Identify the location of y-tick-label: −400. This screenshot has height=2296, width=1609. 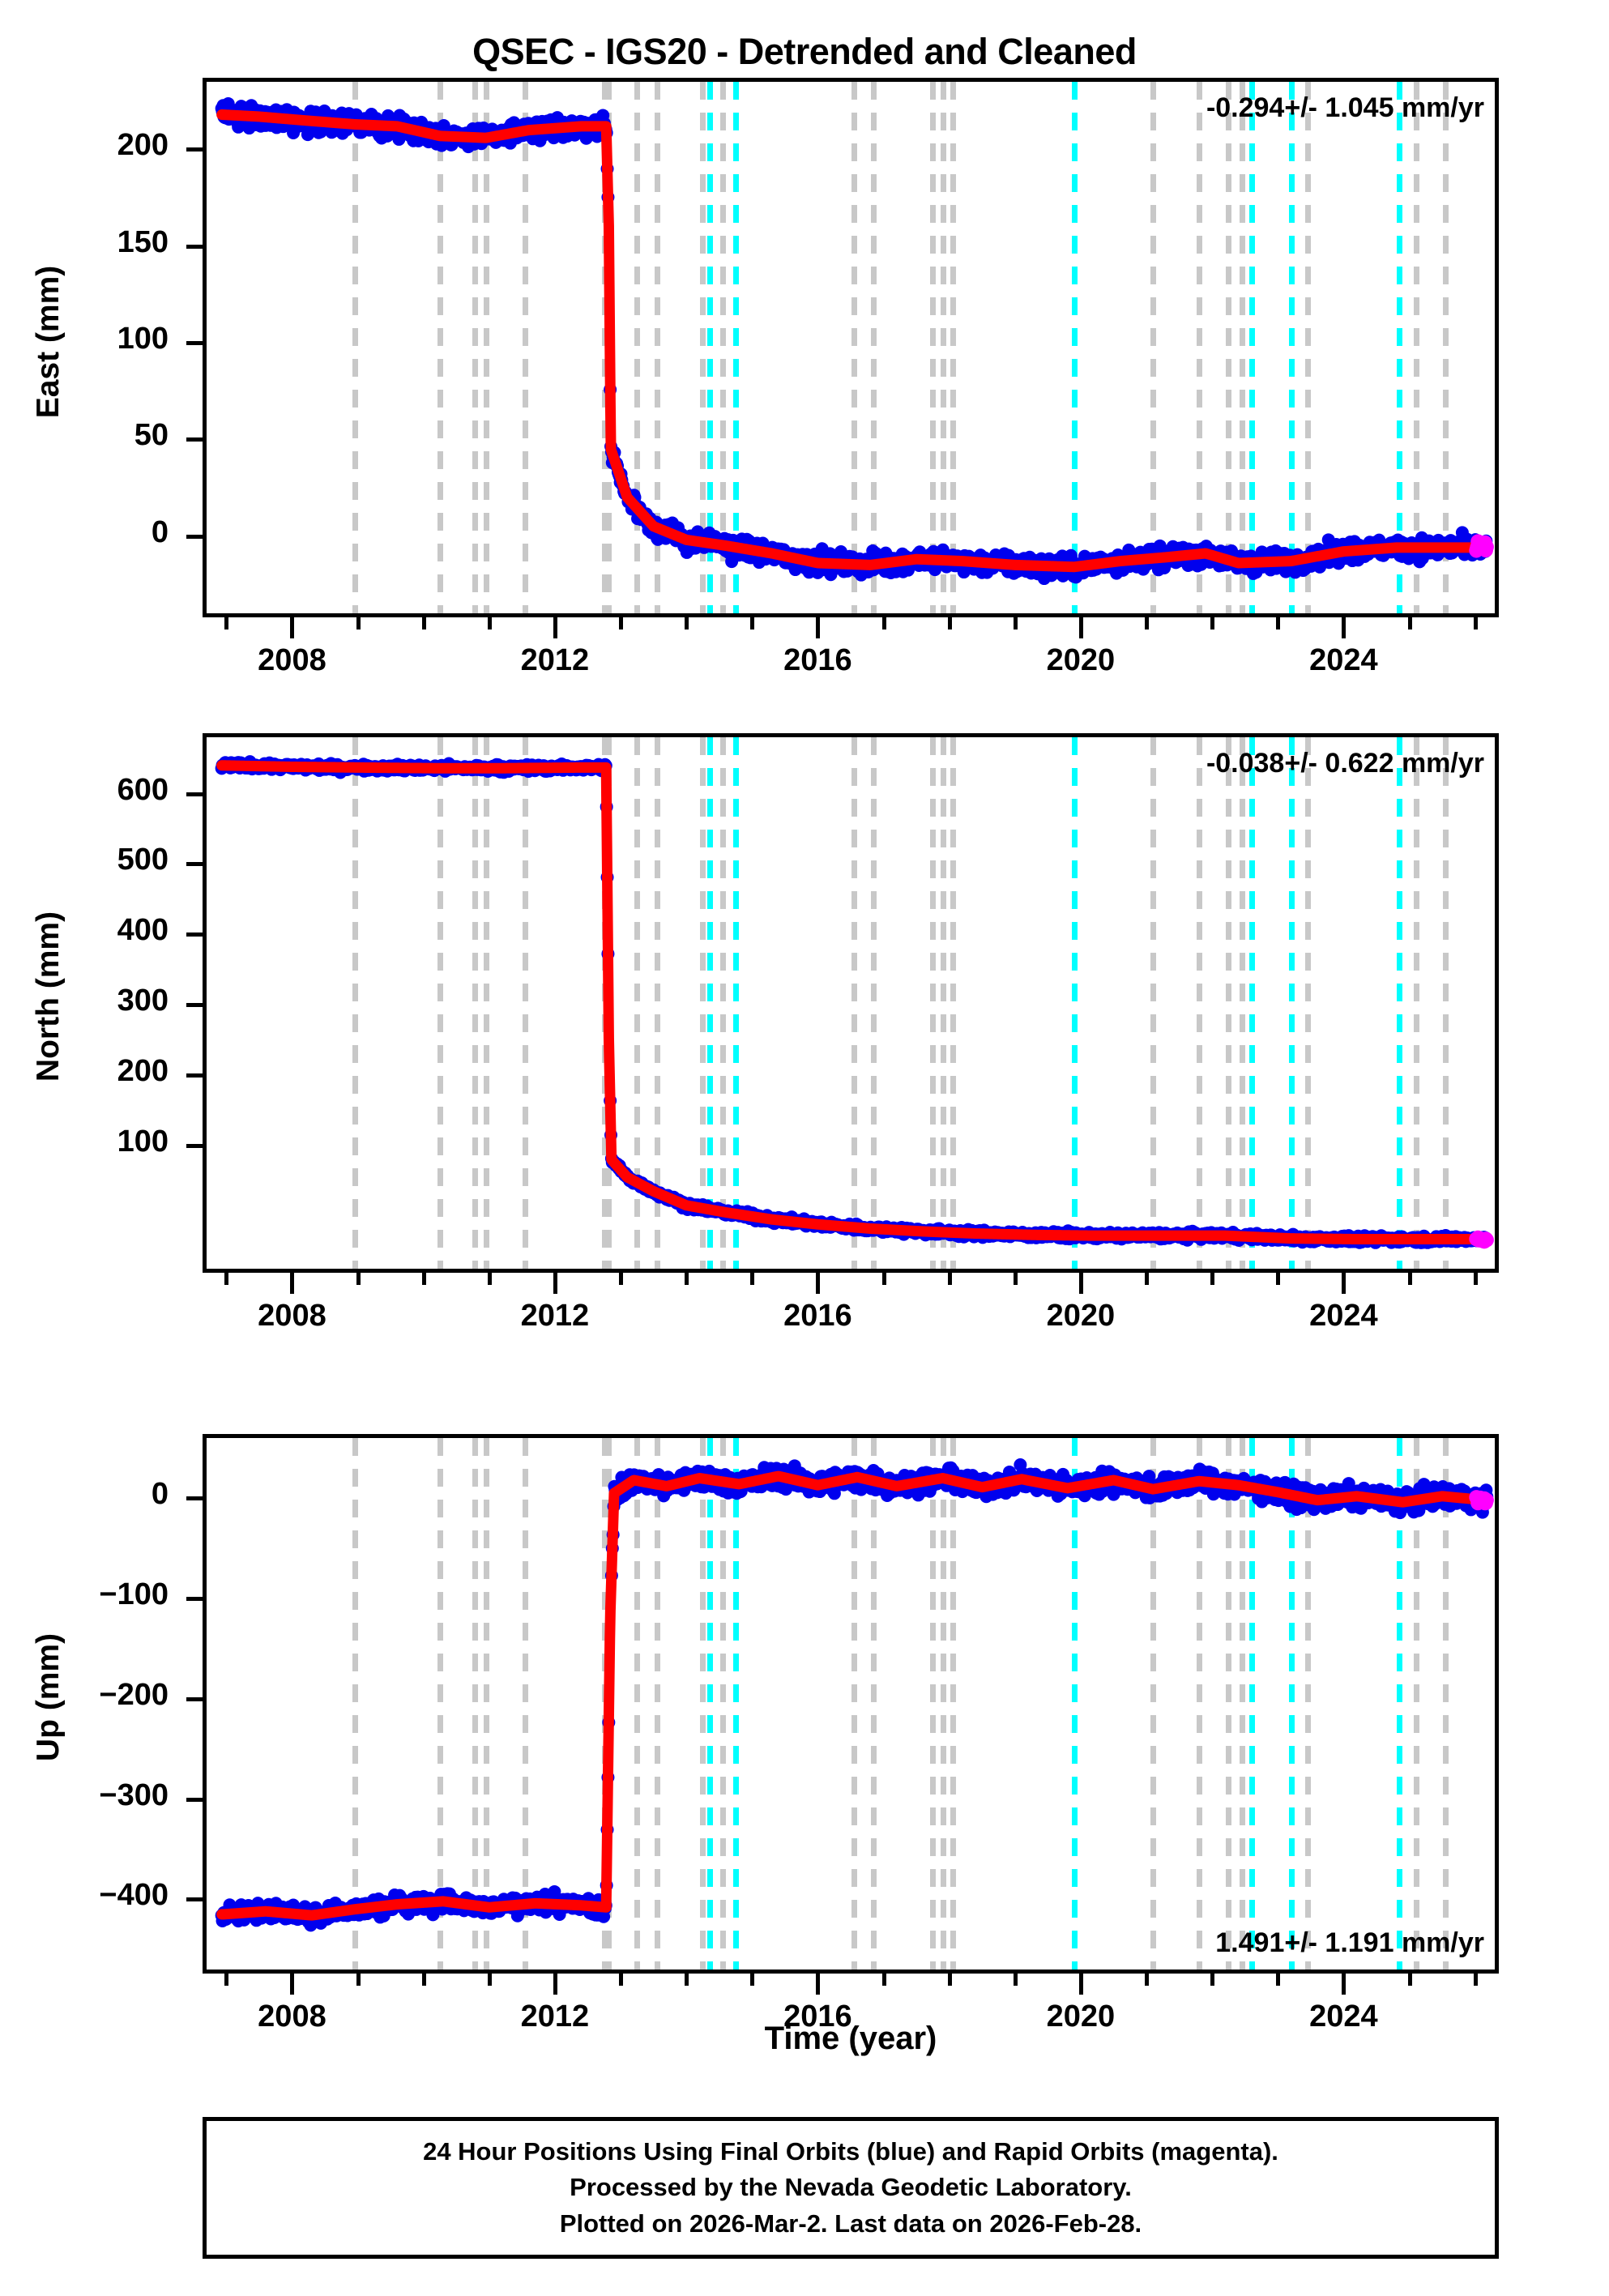
(134, 1896).